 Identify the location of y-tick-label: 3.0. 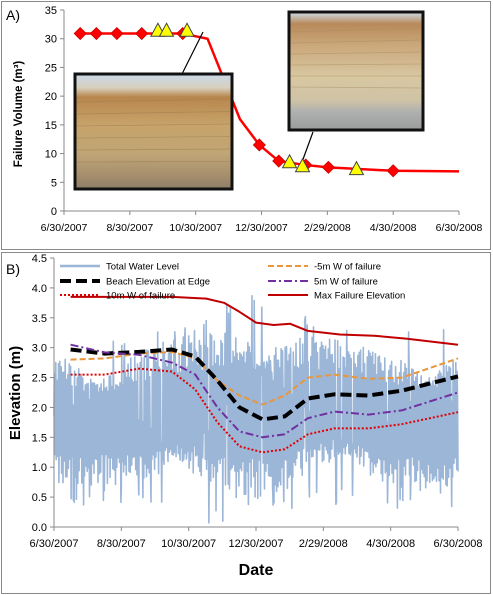
(39, 349).